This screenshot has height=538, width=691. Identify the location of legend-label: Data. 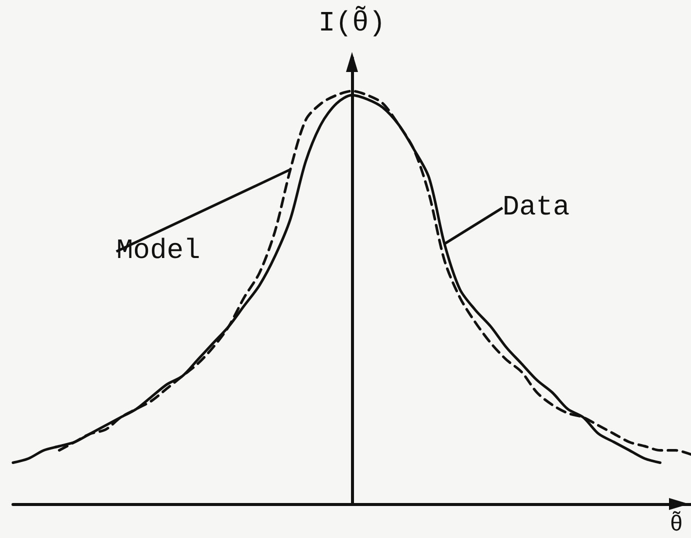
(536, 208).